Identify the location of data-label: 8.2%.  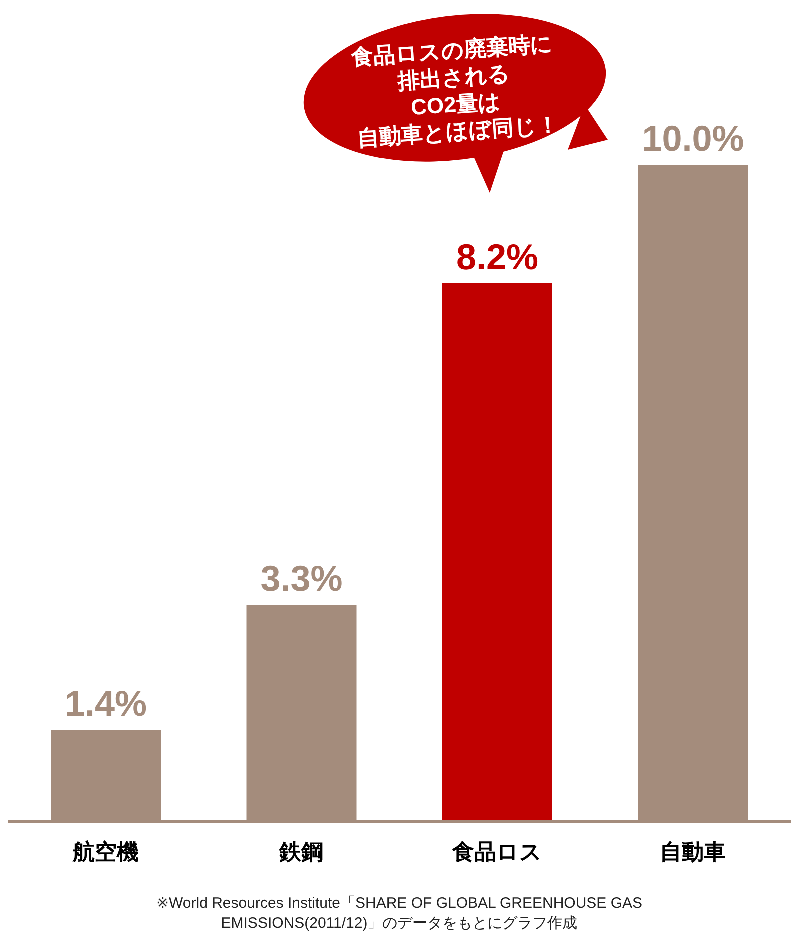
(497, 257).